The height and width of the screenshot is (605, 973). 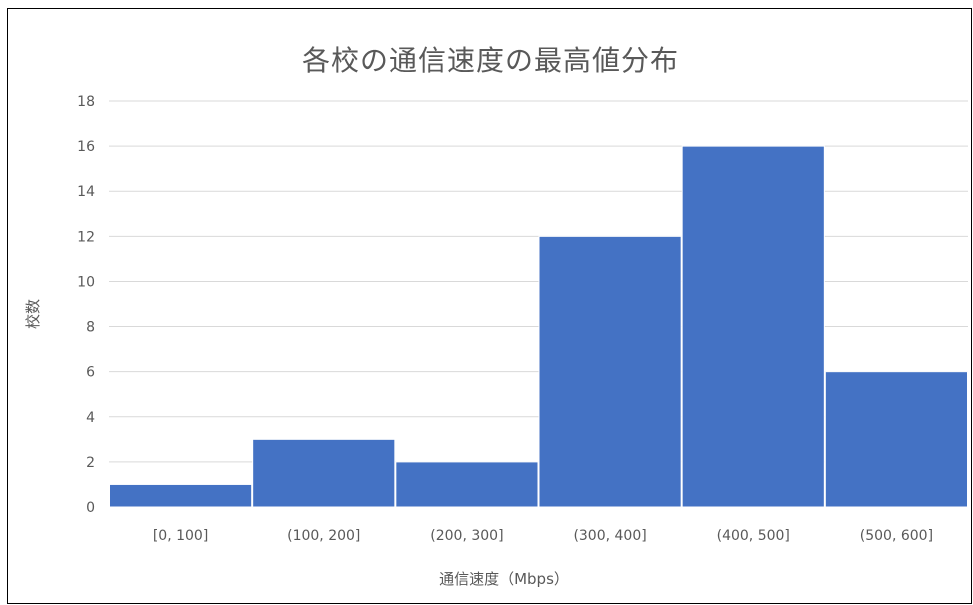 What do you see at coordinates (323, 536) in the screenshot?
I see `x-tick-label: (100, 200]` at bounding box center [323, 536].